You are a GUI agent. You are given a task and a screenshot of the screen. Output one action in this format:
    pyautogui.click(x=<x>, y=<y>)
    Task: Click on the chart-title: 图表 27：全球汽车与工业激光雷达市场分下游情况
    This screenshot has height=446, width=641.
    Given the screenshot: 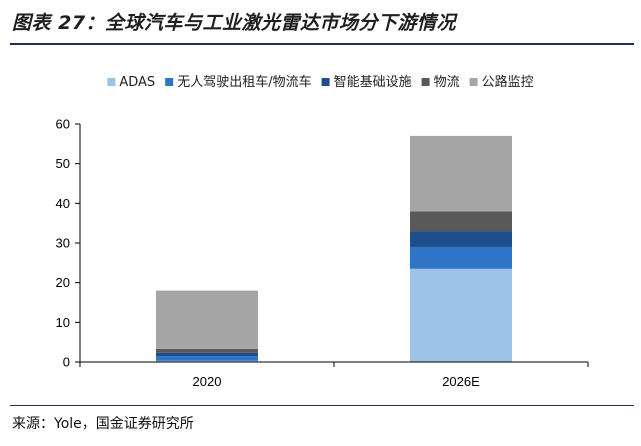 What is the action you would take?
    pyautogui.click(x=234, y=23)
    